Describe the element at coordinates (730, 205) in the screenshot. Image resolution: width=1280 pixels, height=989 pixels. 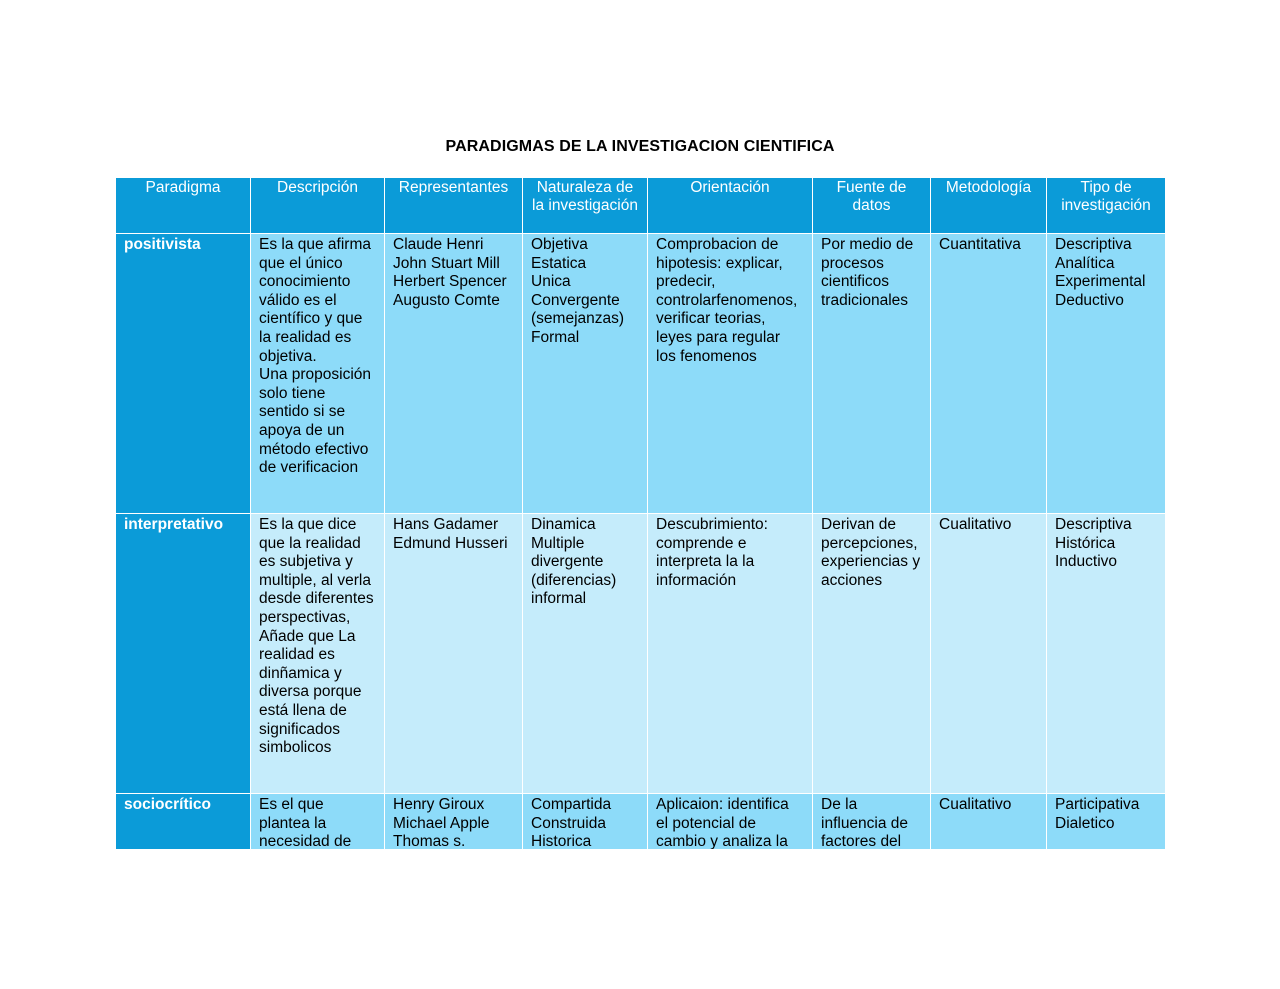
I see `header-orientacion: Orientación` at that location.